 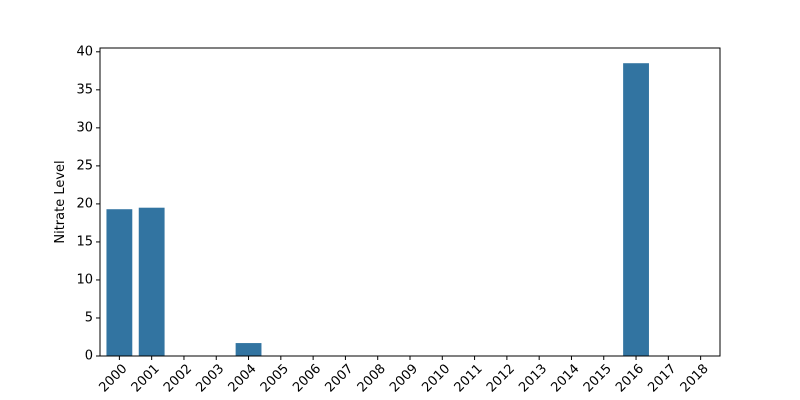 What do you see at coordinates (84, 127) in the screenshot?
I see `y-tick-label: 30` at bounding box center [84, 127].